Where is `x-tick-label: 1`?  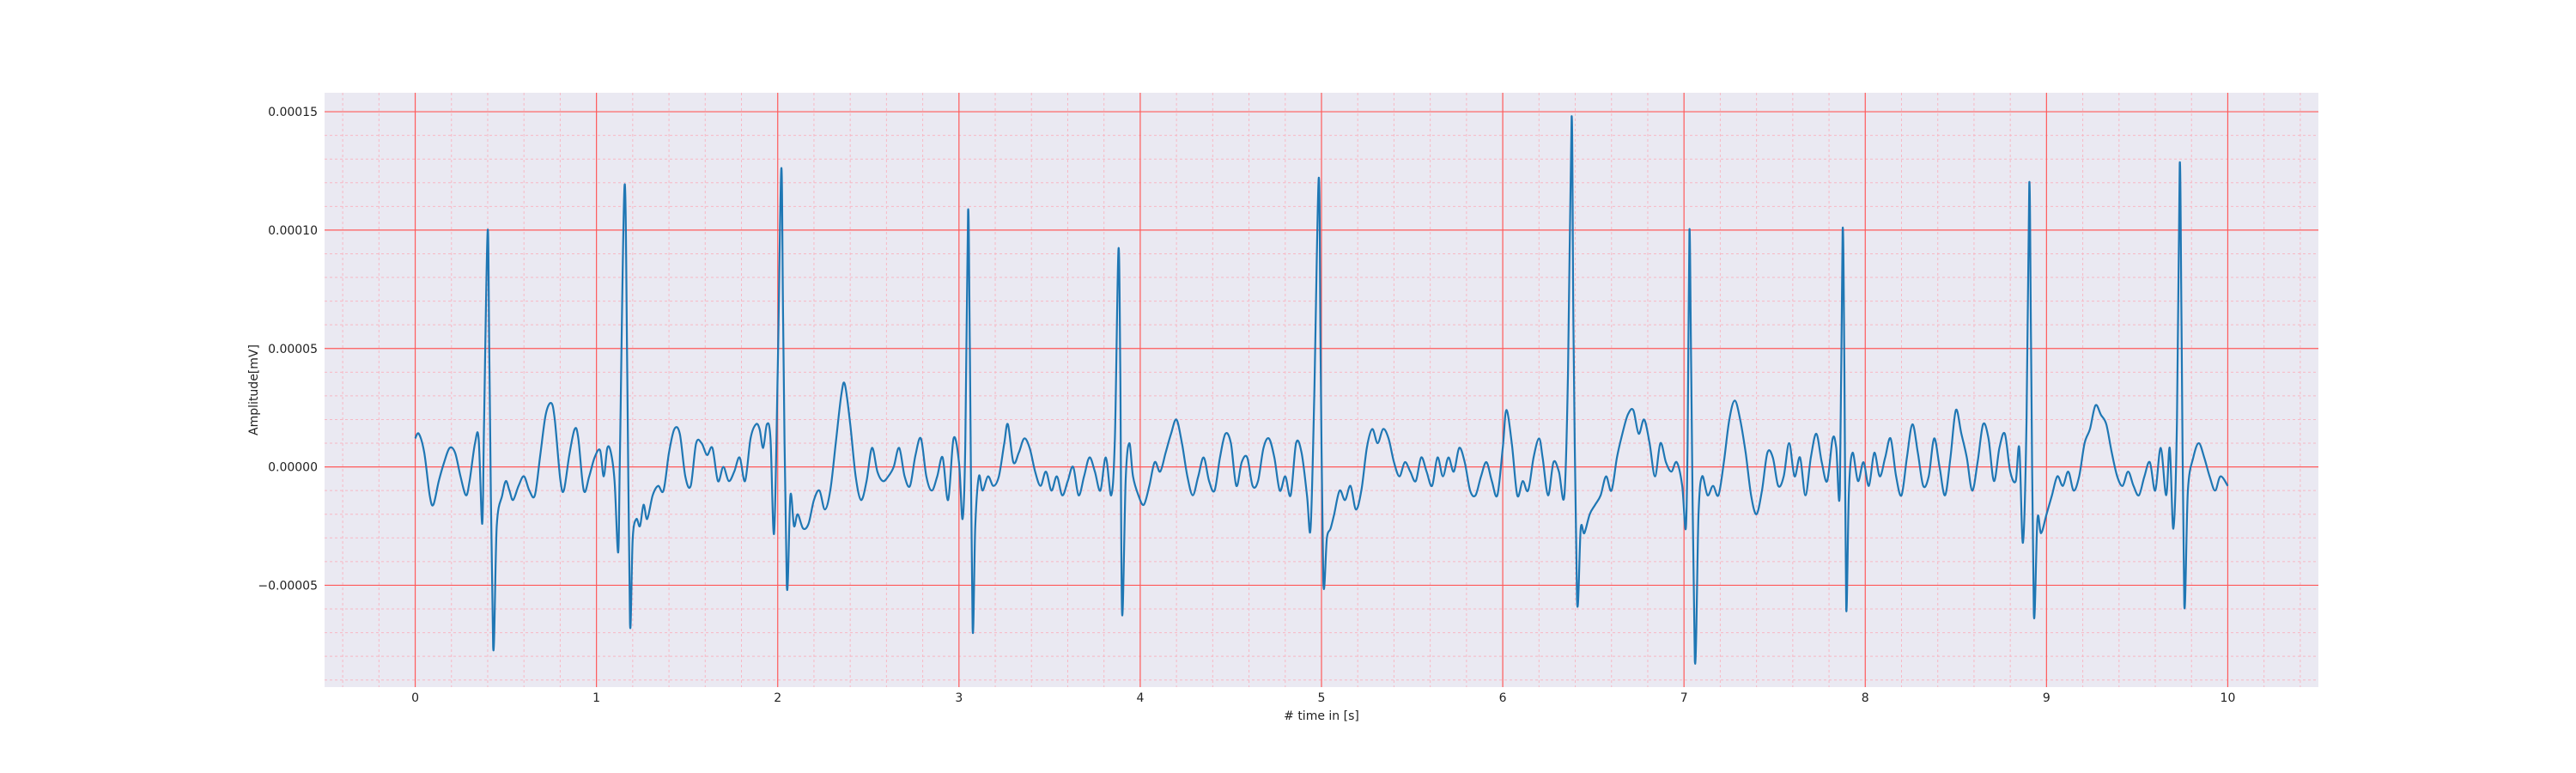 x-tick-label: 1 is located at coordinates (596, 698).